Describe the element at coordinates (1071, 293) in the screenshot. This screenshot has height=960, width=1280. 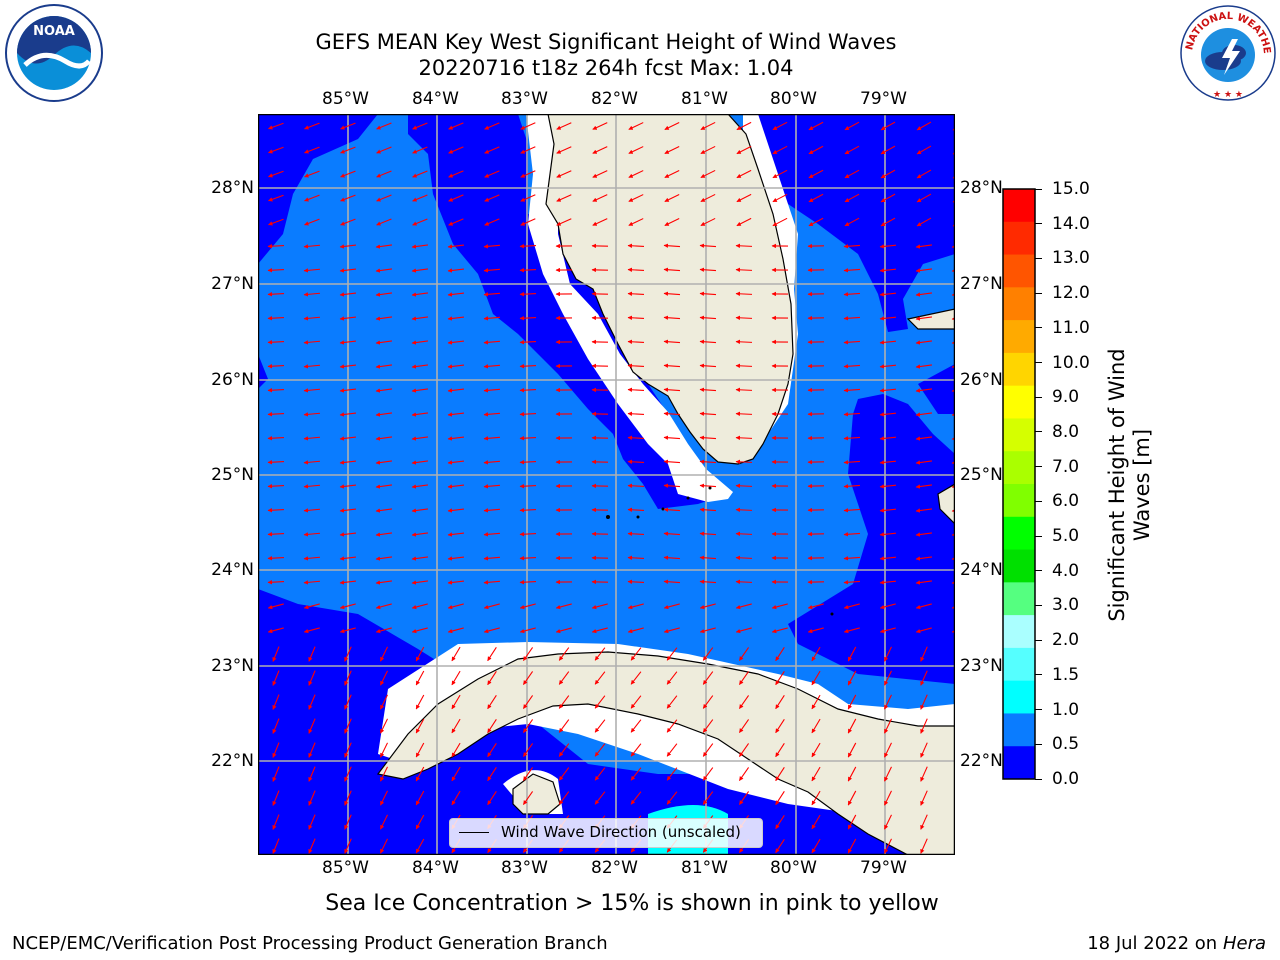
I see `colorbar-tick-label: 12.0` at that location.